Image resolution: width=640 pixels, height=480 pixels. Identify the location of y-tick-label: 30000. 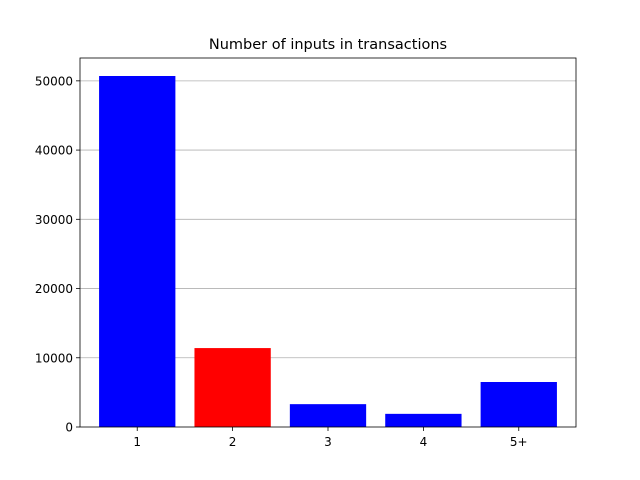
(54, 220).